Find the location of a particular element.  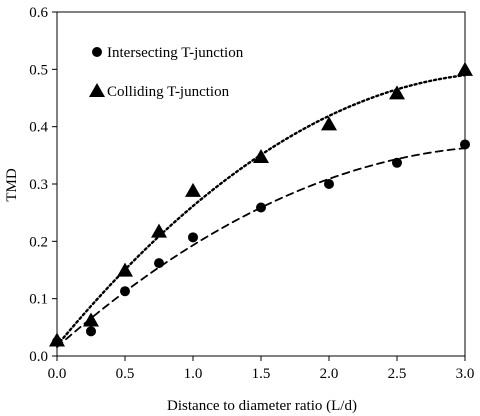

y-tick-label: 0.6 is located at coordinates (38, 13).